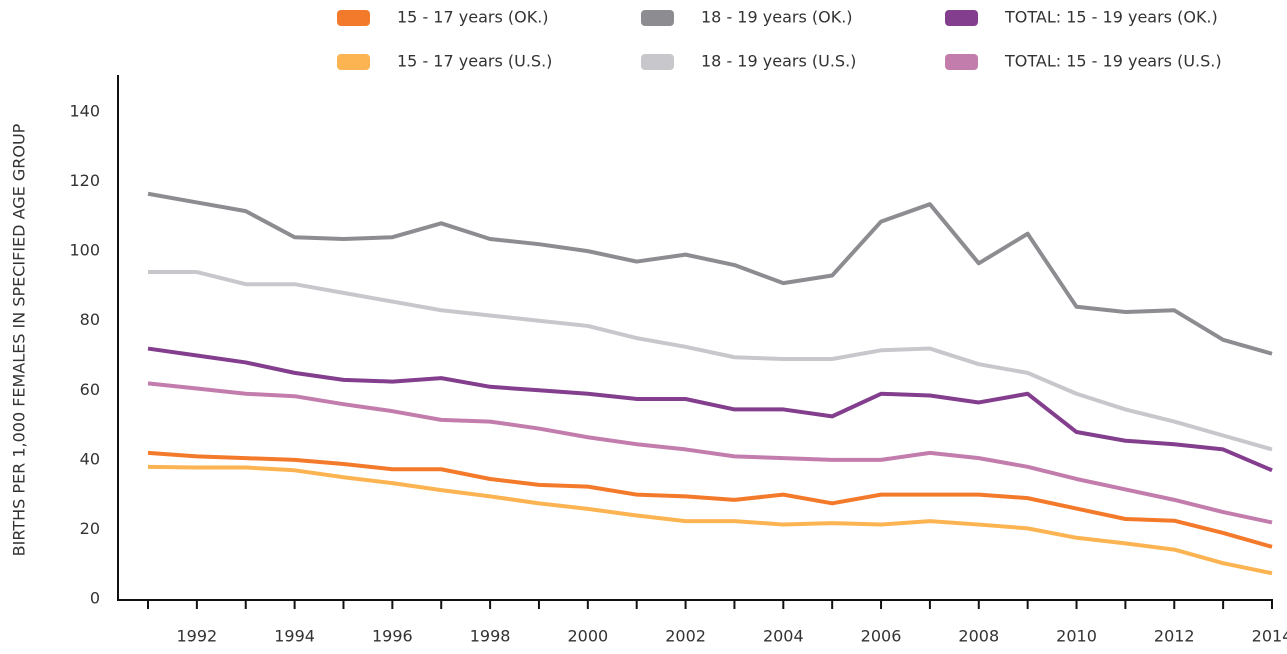 This screenshot has height=654, width=1287. What do you see at coordinates (90, 389) in the screenshot?
I see `y-tick-label: 60` at bounding box center [90, 389].